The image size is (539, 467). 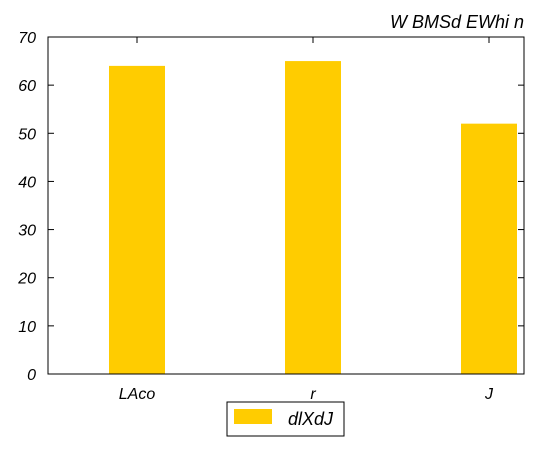 I want to click on y-tick-label: 0, so click(x=31, y=375).